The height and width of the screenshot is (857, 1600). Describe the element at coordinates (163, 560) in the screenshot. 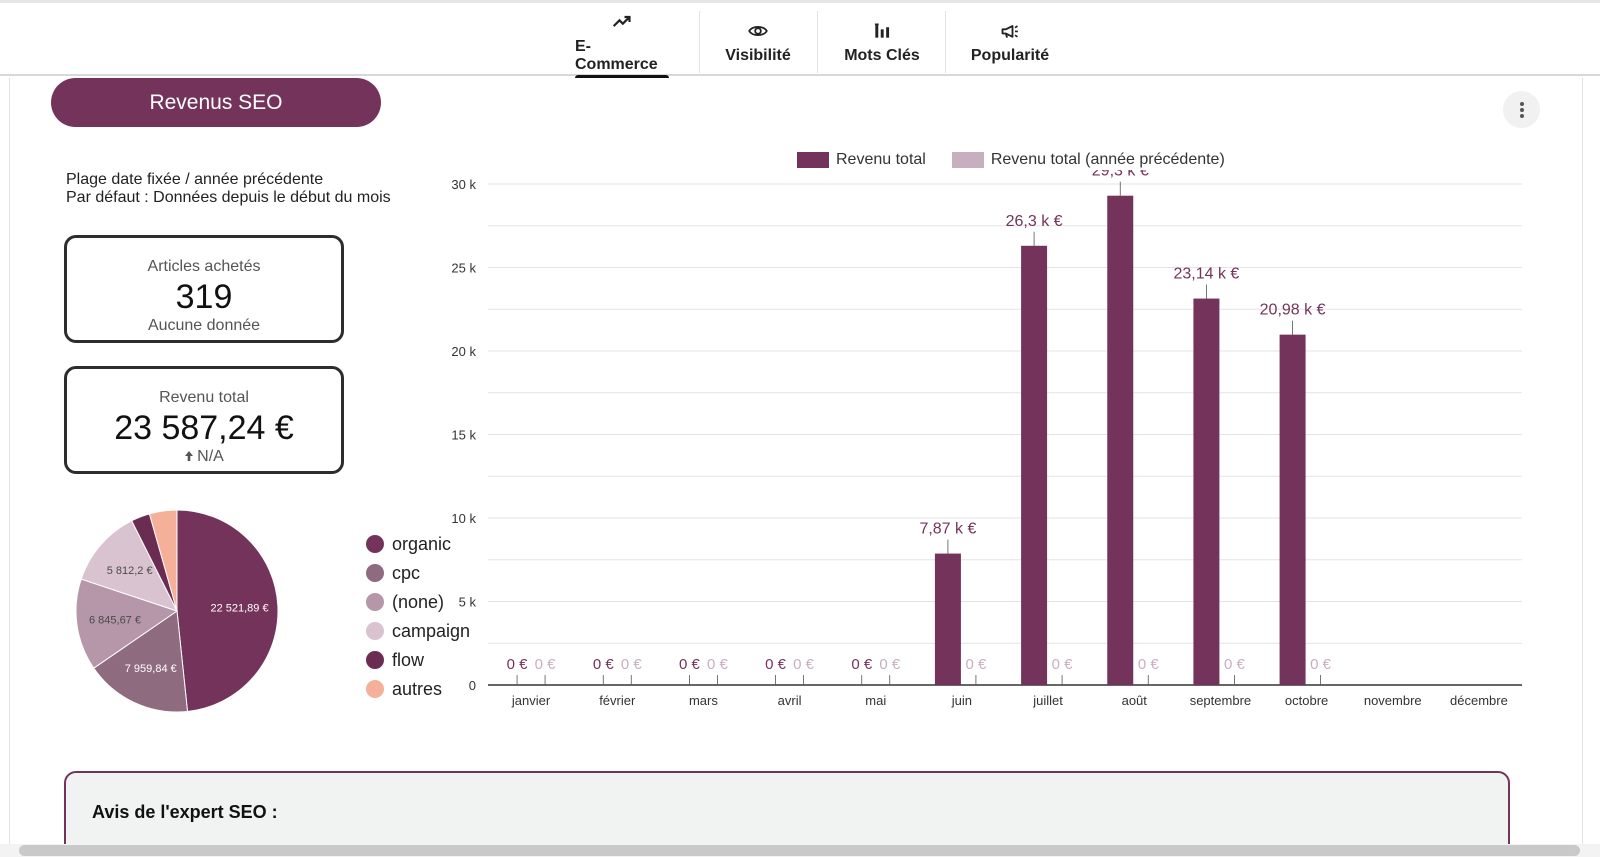

I see `pie-slice-autres` at that location.